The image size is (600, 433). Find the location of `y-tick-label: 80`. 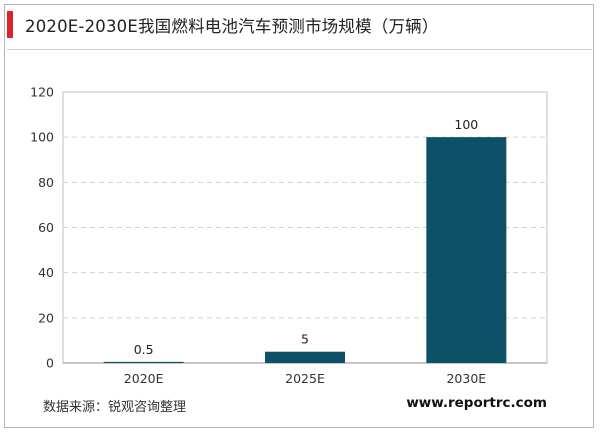

y-tick-label: 80 is located at coordinates (46, 182).